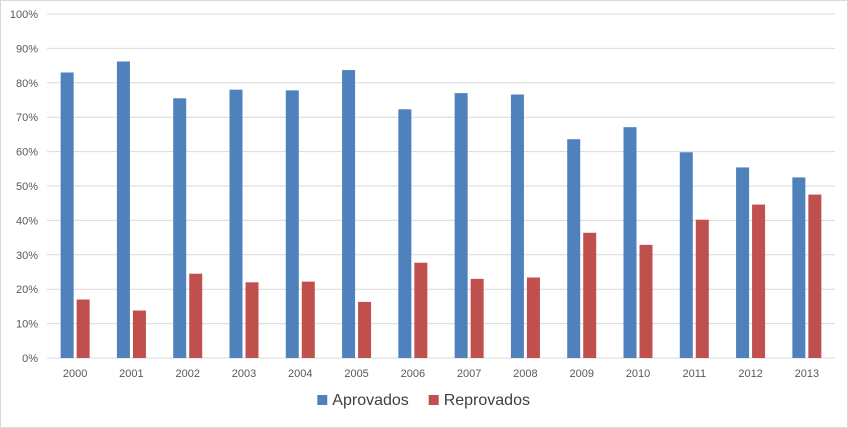 The width and height of the screenshot is (848, 428). Describe the element at coordinates (27, 187) in the screenshot. I see `y-tick-label: 50%` at that location.